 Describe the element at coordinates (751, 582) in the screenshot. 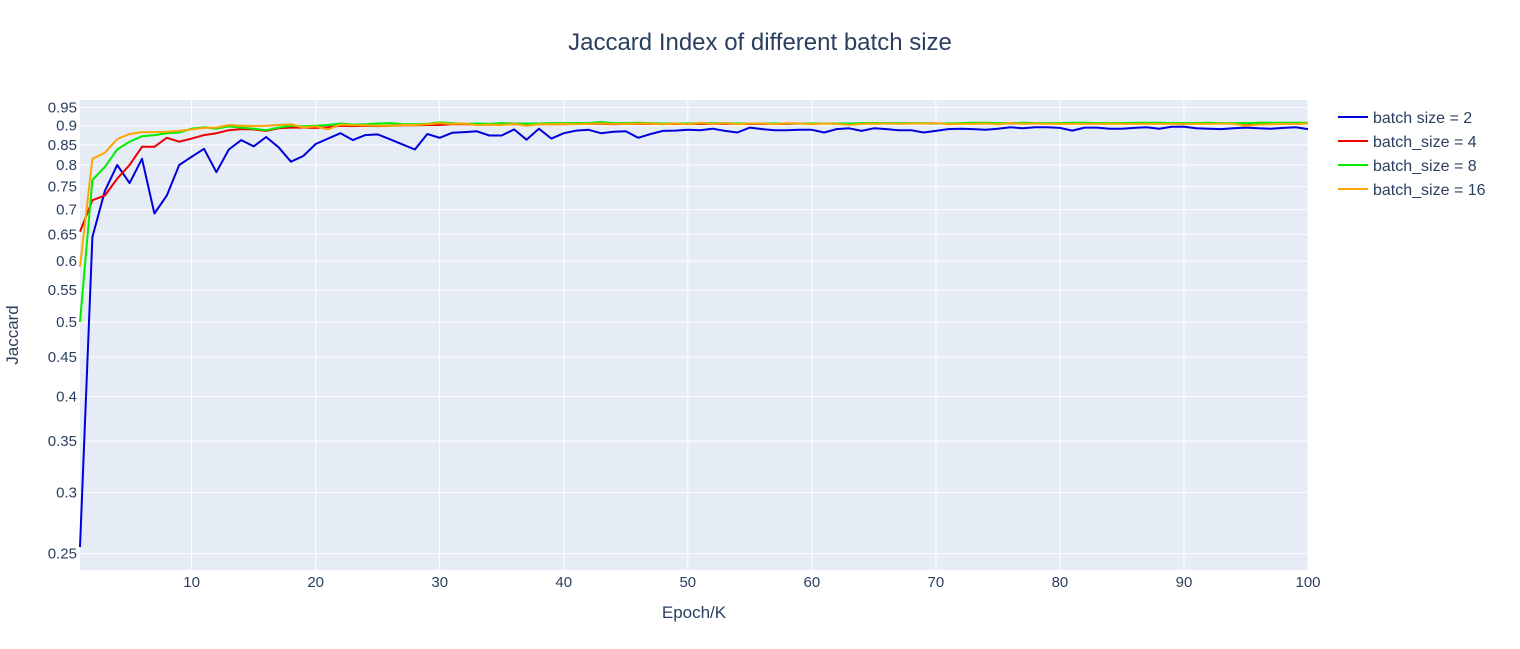

I see `x-tick-labels: 10 20 30 40 50 60 70 80 90 100` at that location.